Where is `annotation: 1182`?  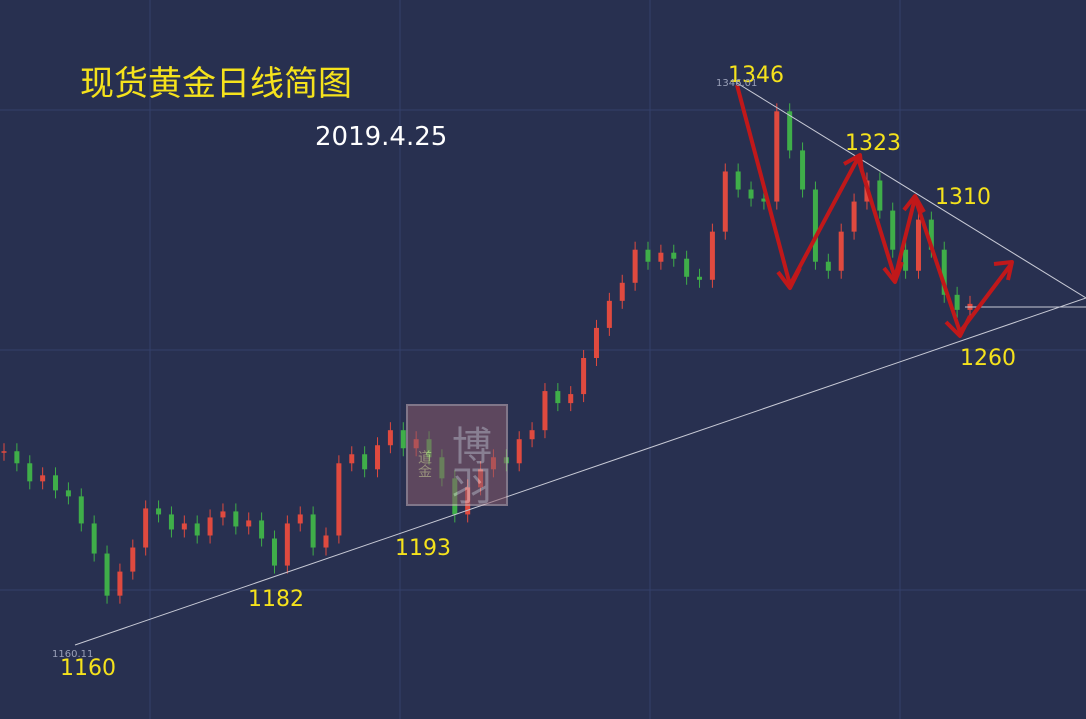
annotation: 1182 is located at coordinates (276, 599).